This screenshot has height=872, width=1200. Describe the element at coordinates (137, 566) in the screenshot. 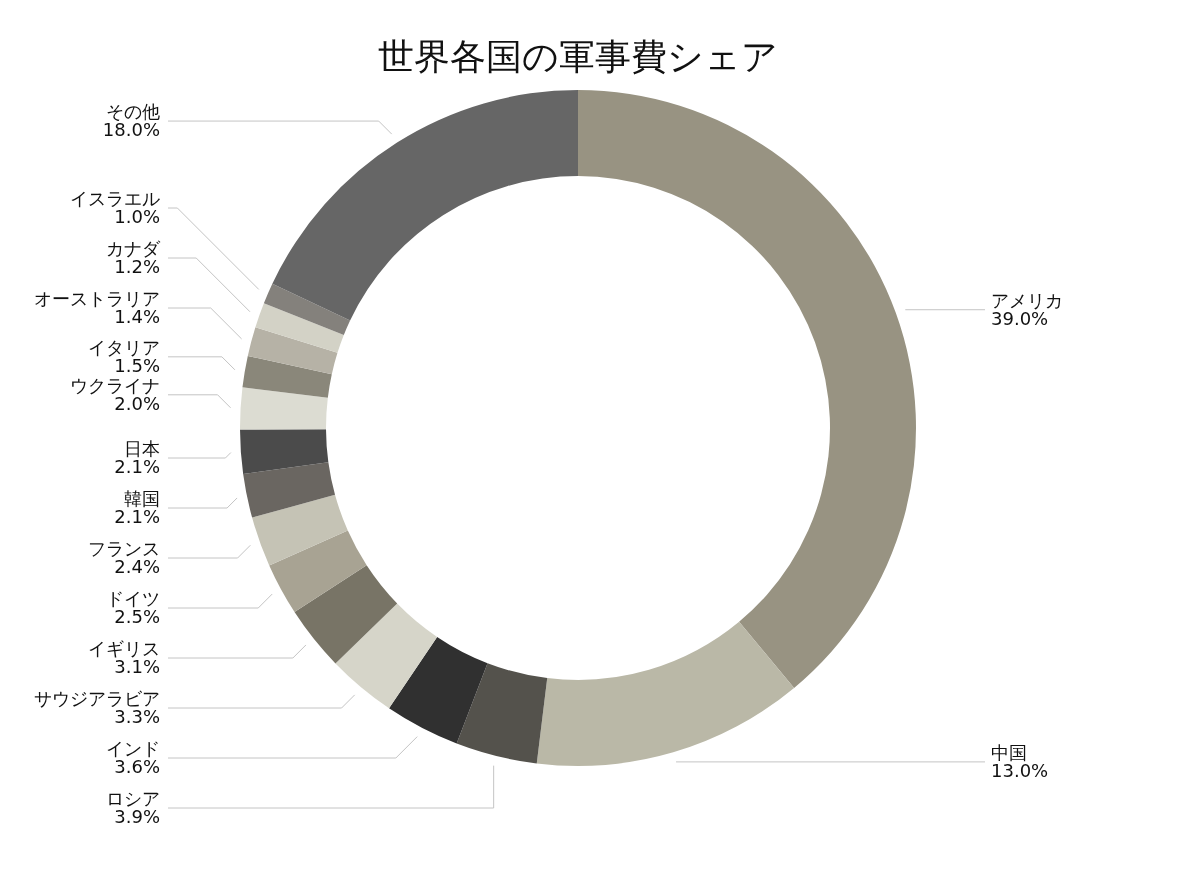

I see `data-label: 2.4%` at that location.